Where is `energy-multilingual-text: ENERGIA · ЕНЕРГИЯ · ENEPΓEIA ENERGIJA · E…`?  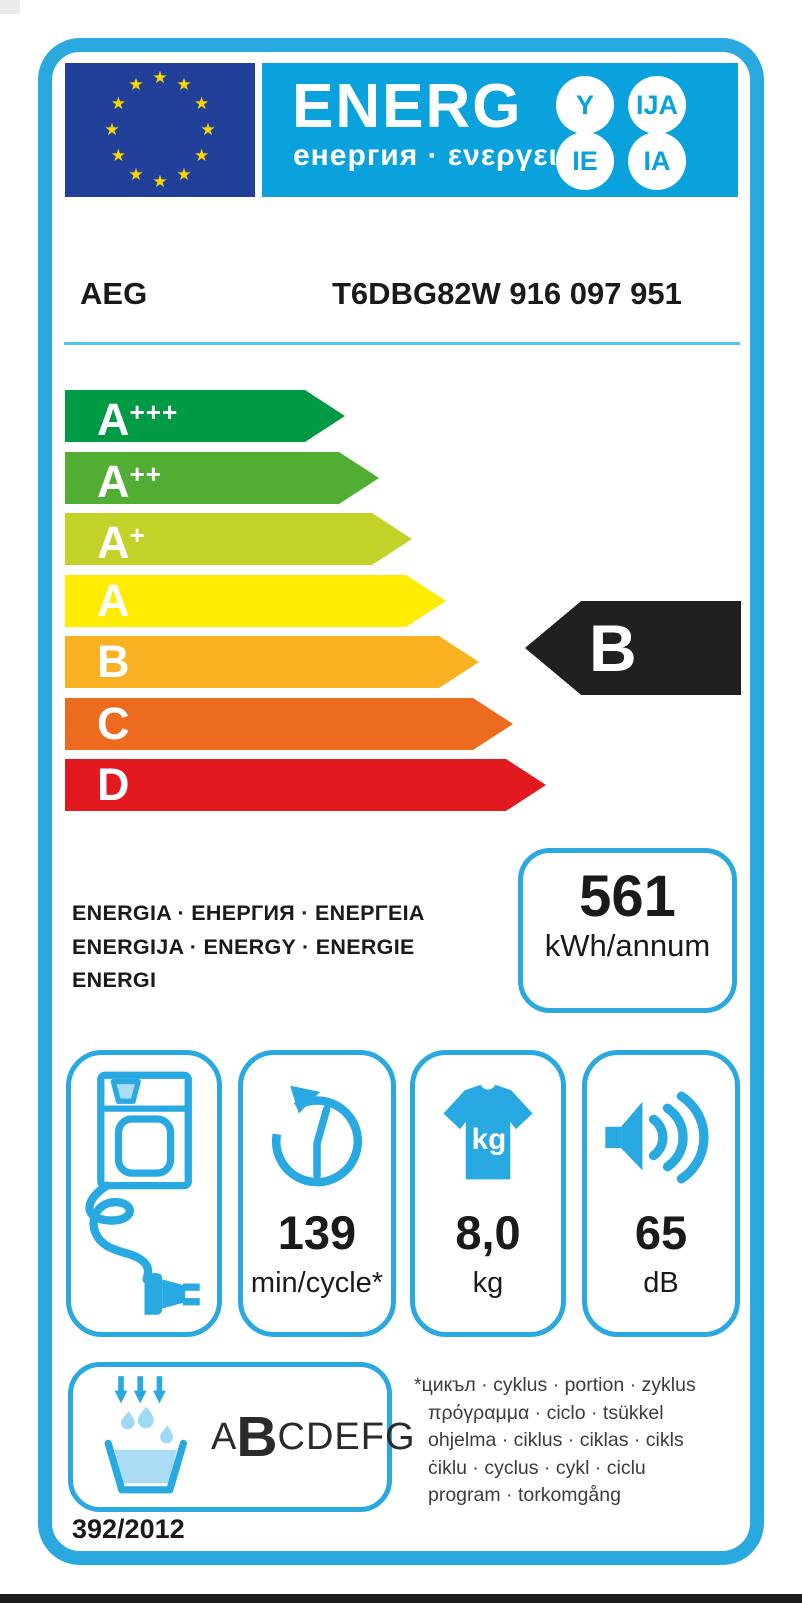 energy-multilingual-text: ENERGIA · ЕНЕРГИЯ · ENEPΓEIA ENERGIJA · E… is located at coordinates (248, 947).